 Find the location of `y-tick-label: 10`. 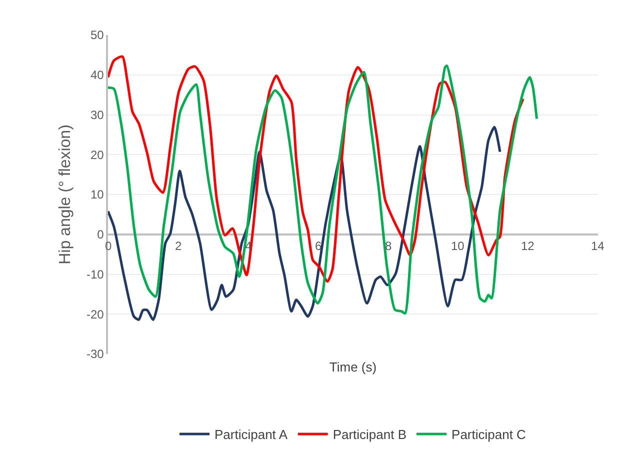

y-tick-label: 10 is located at coordinates (97, 195).